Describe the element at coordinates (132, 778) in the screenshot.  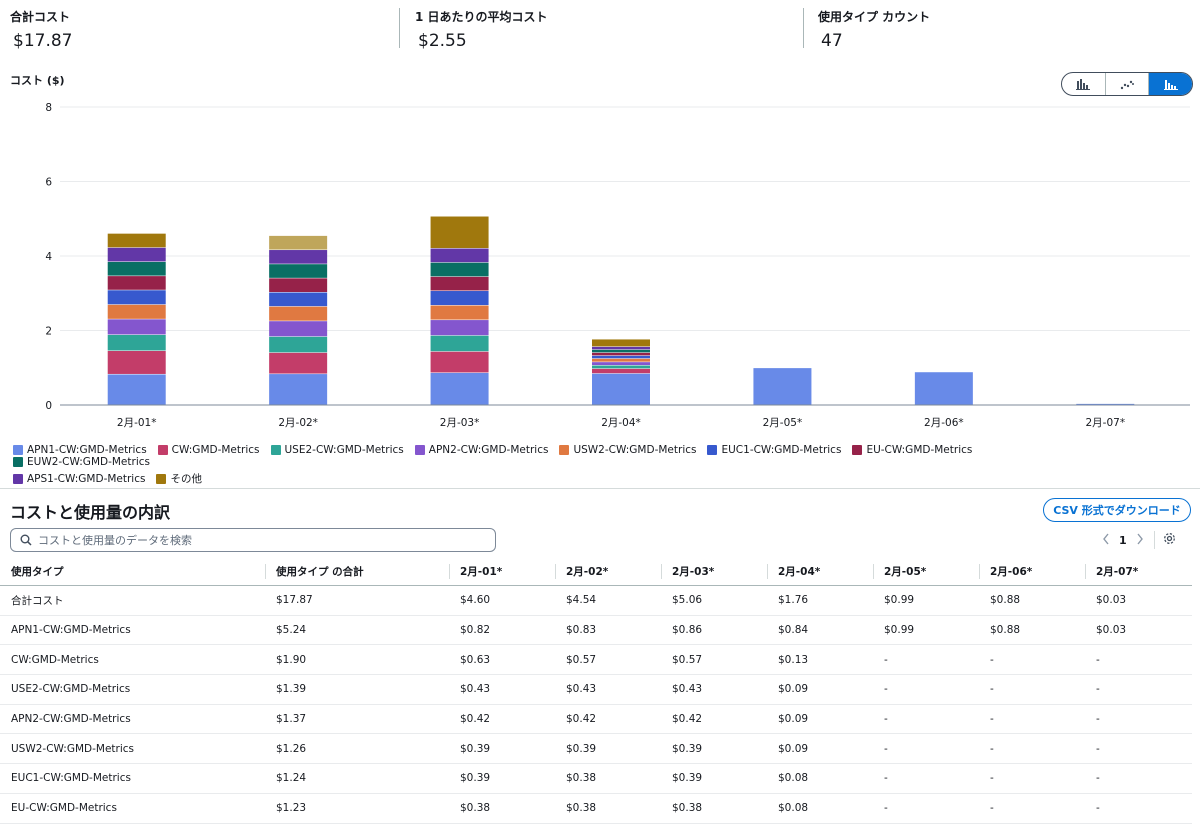
I see `table-cell: EUC1-CW:GMD-Metrics` at that location.